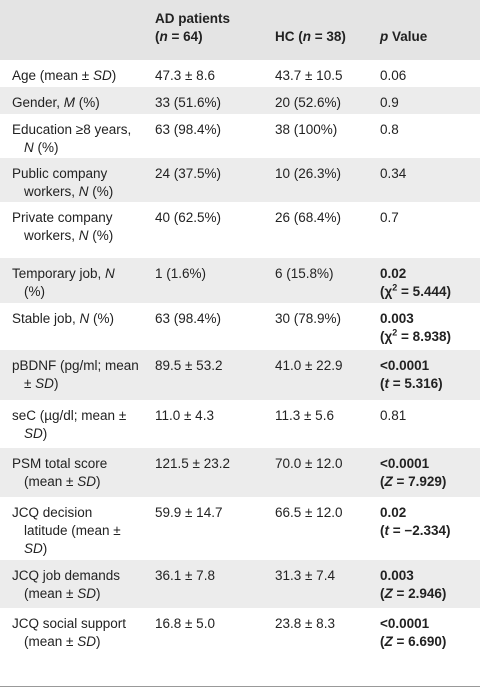  I want to click on header-cell: AD patients (n = 64), so click(203, 30).